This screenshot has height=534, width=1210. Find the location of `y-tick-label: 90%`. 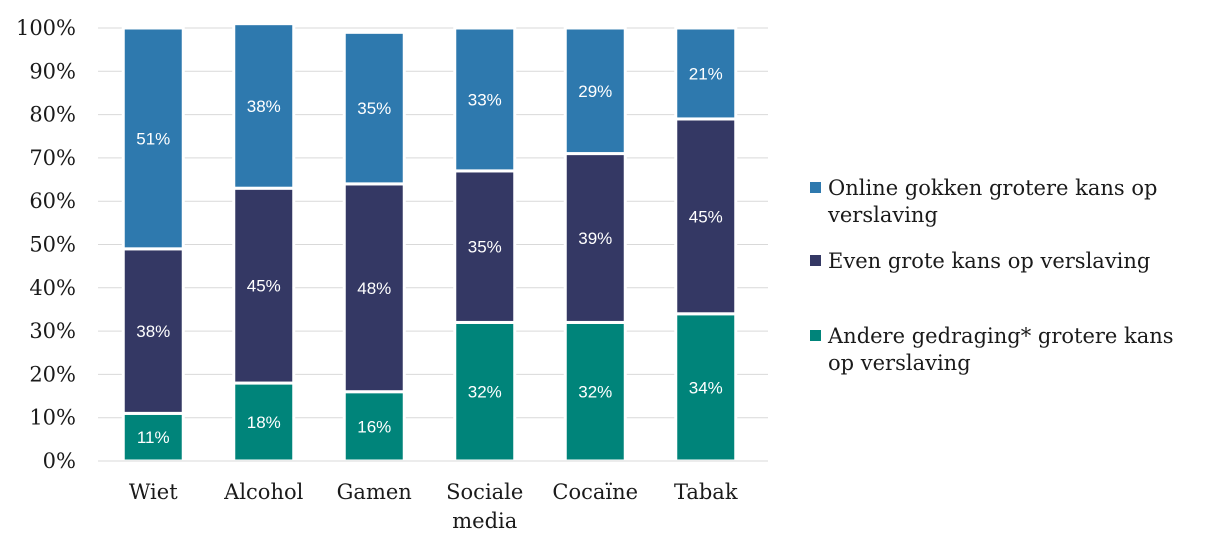

y-tick-label: 90% is located at coordinates (52, 71).